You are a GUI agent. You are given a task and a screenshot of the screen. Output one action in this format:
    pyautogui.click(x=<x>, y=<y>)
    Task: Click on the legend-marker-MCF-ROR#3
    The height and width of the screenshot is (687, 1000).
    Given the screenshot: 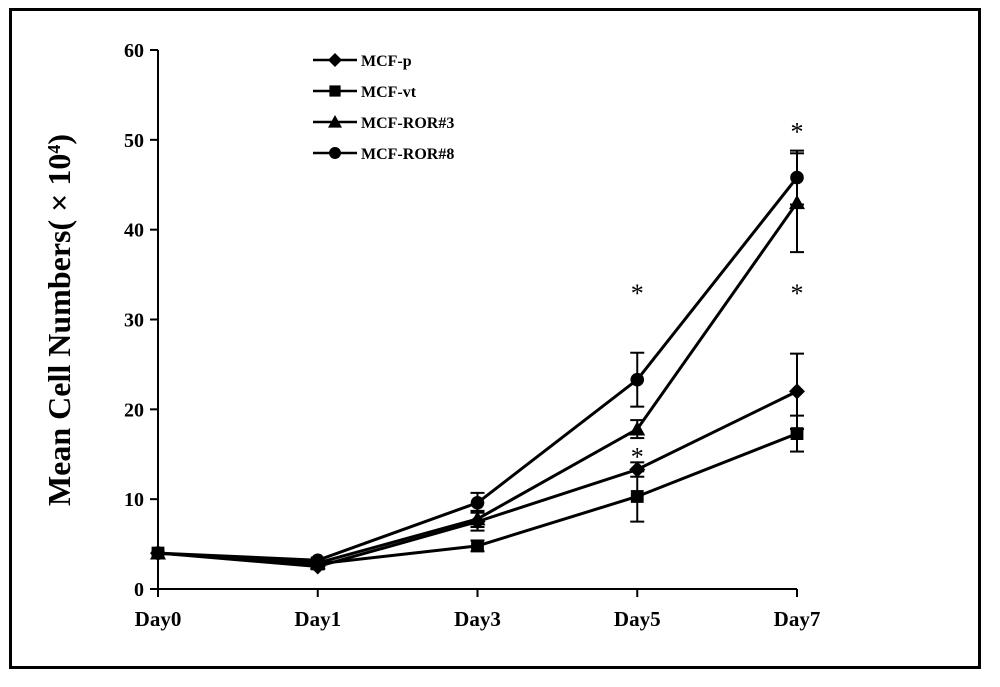 What is the action you would take?
    pyautogui.click(x=335, y=121)
    